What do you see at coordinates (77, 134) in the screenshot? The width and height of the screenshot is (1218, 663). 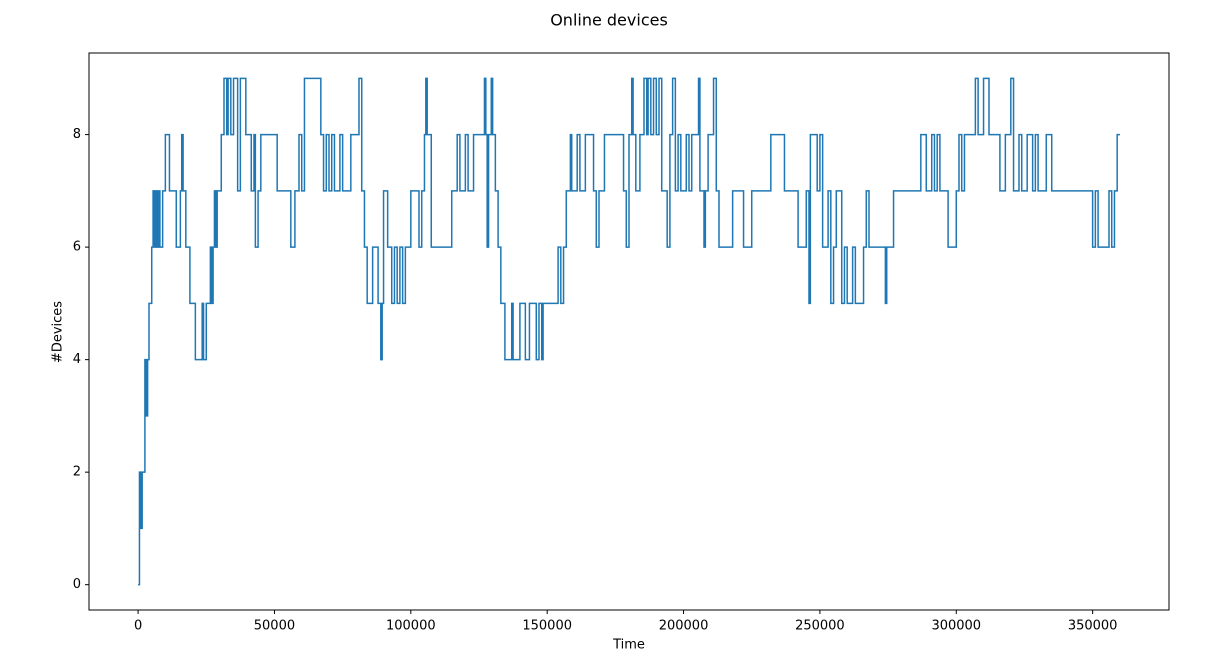 I see `y-tick-label: 8` at bounding box center [77, 134].